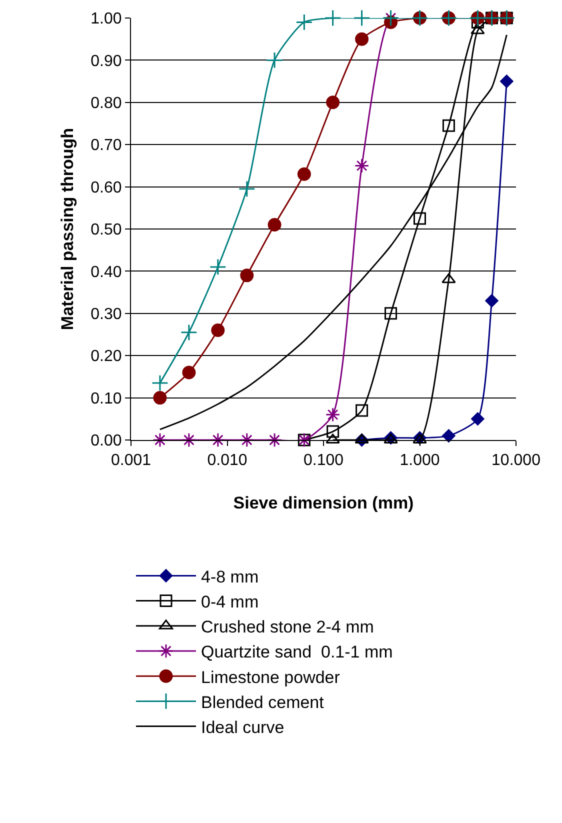  What do you see at coordinates (242, 727) in the screenshot?
I see `legend-label: Ideal curve` at bounding box center [242, 727].